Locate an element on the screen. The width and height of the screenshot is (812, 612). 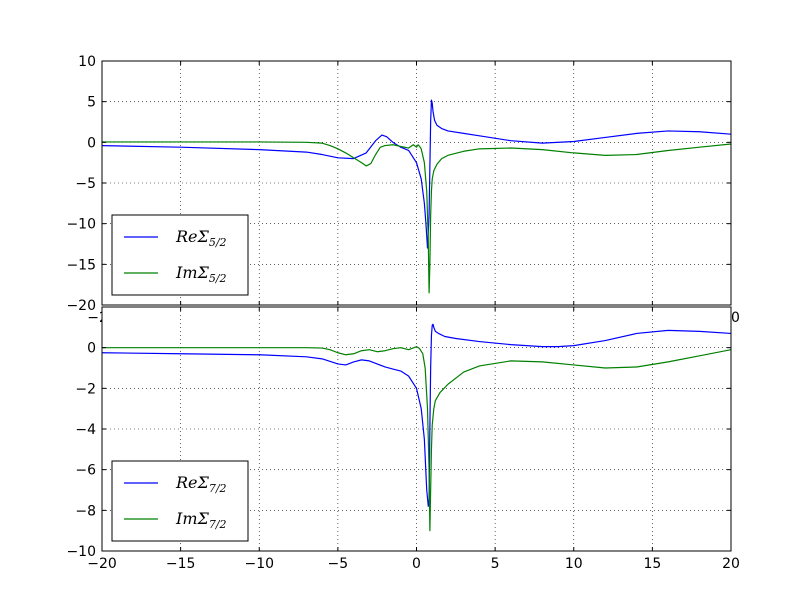
y-tick-label: −8 is located at coordinates (85, 511).